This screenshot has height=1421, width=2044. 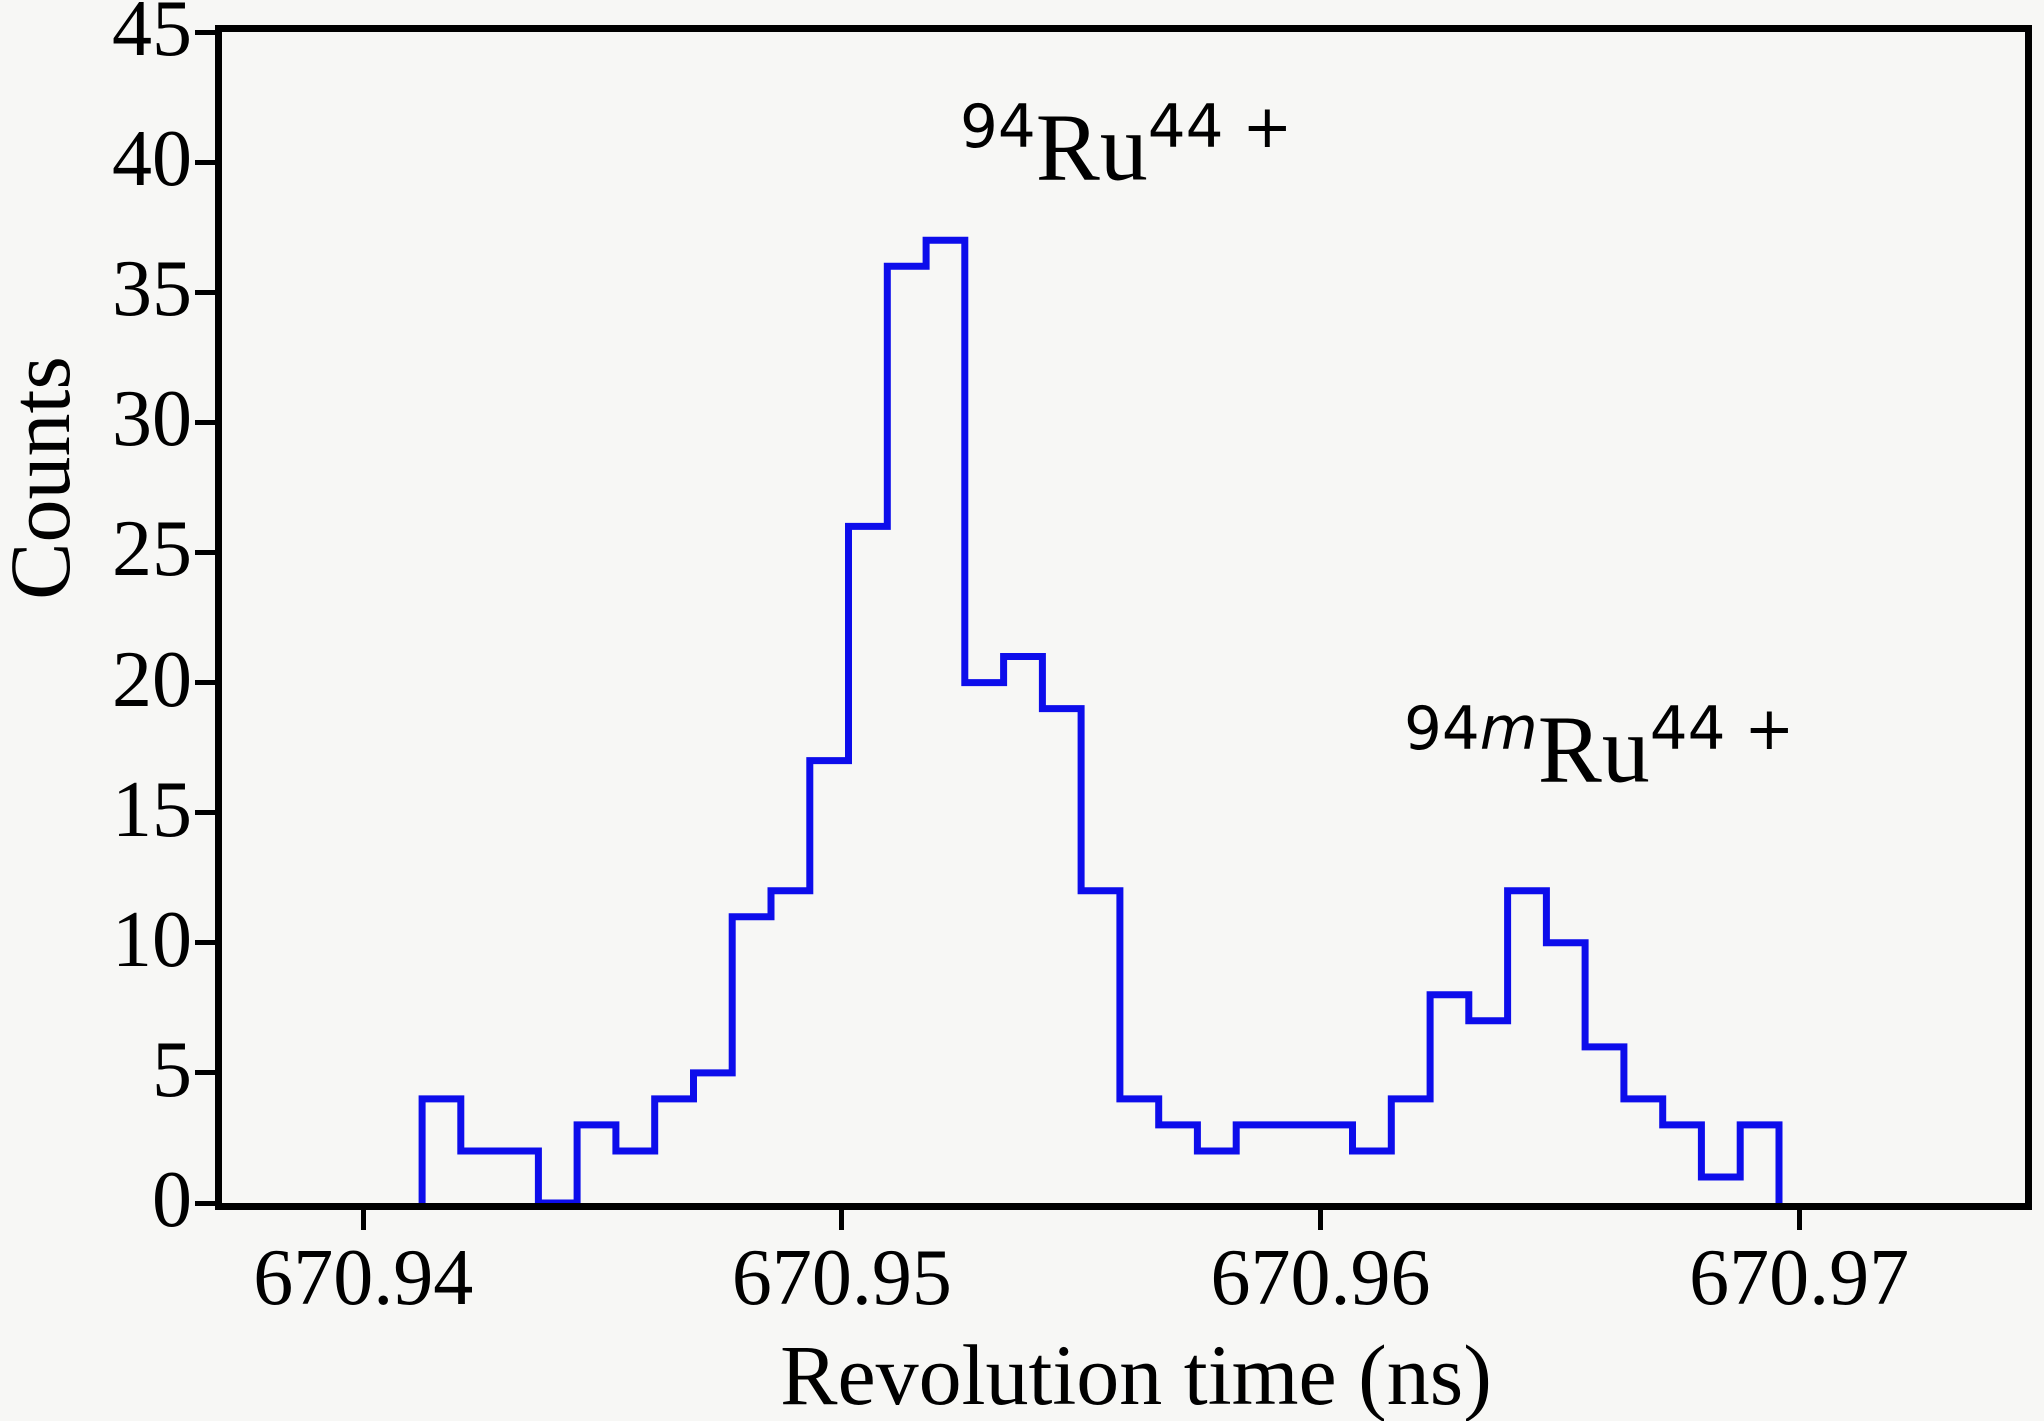 What do you see at coordinates (152, 809) in the screenshot?
I see `y-tick-label: 15` at bounding box center [152, 809].